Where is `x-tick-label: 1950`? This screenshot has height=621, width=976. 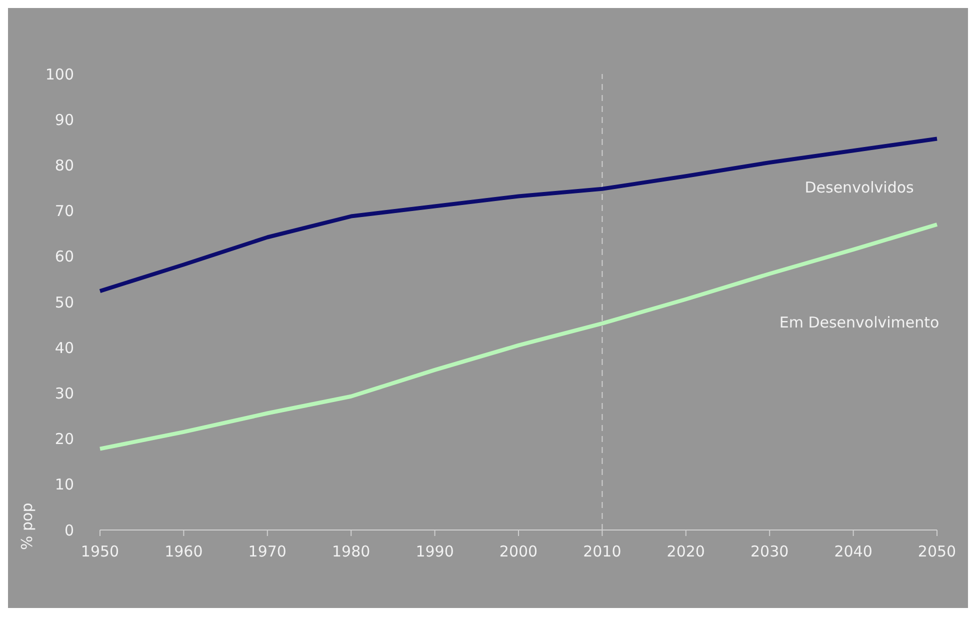
x-tick-label: 1950 is located at coordinates (100, 551).